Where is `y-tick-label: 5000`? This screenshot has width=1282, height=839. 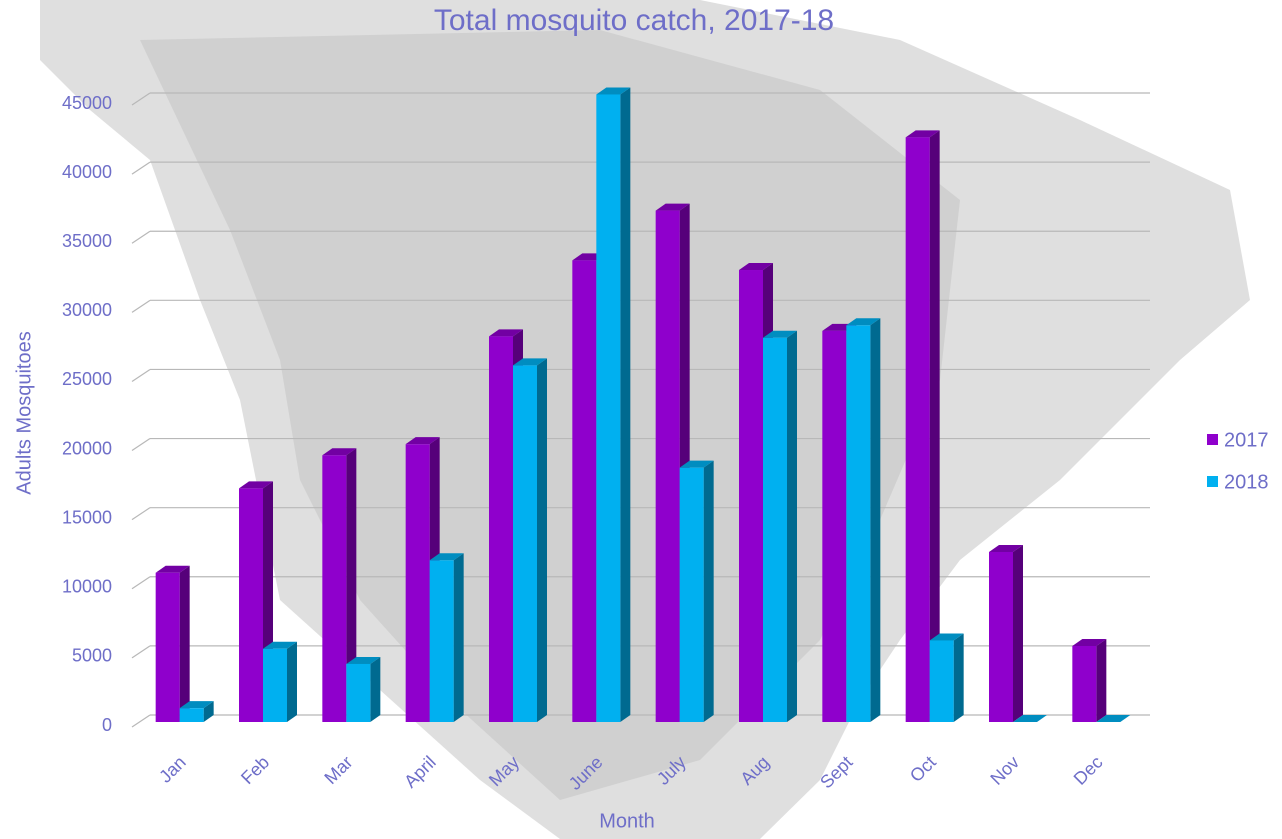
y-tick-label: 5000 is located at coordinates (92, 656).